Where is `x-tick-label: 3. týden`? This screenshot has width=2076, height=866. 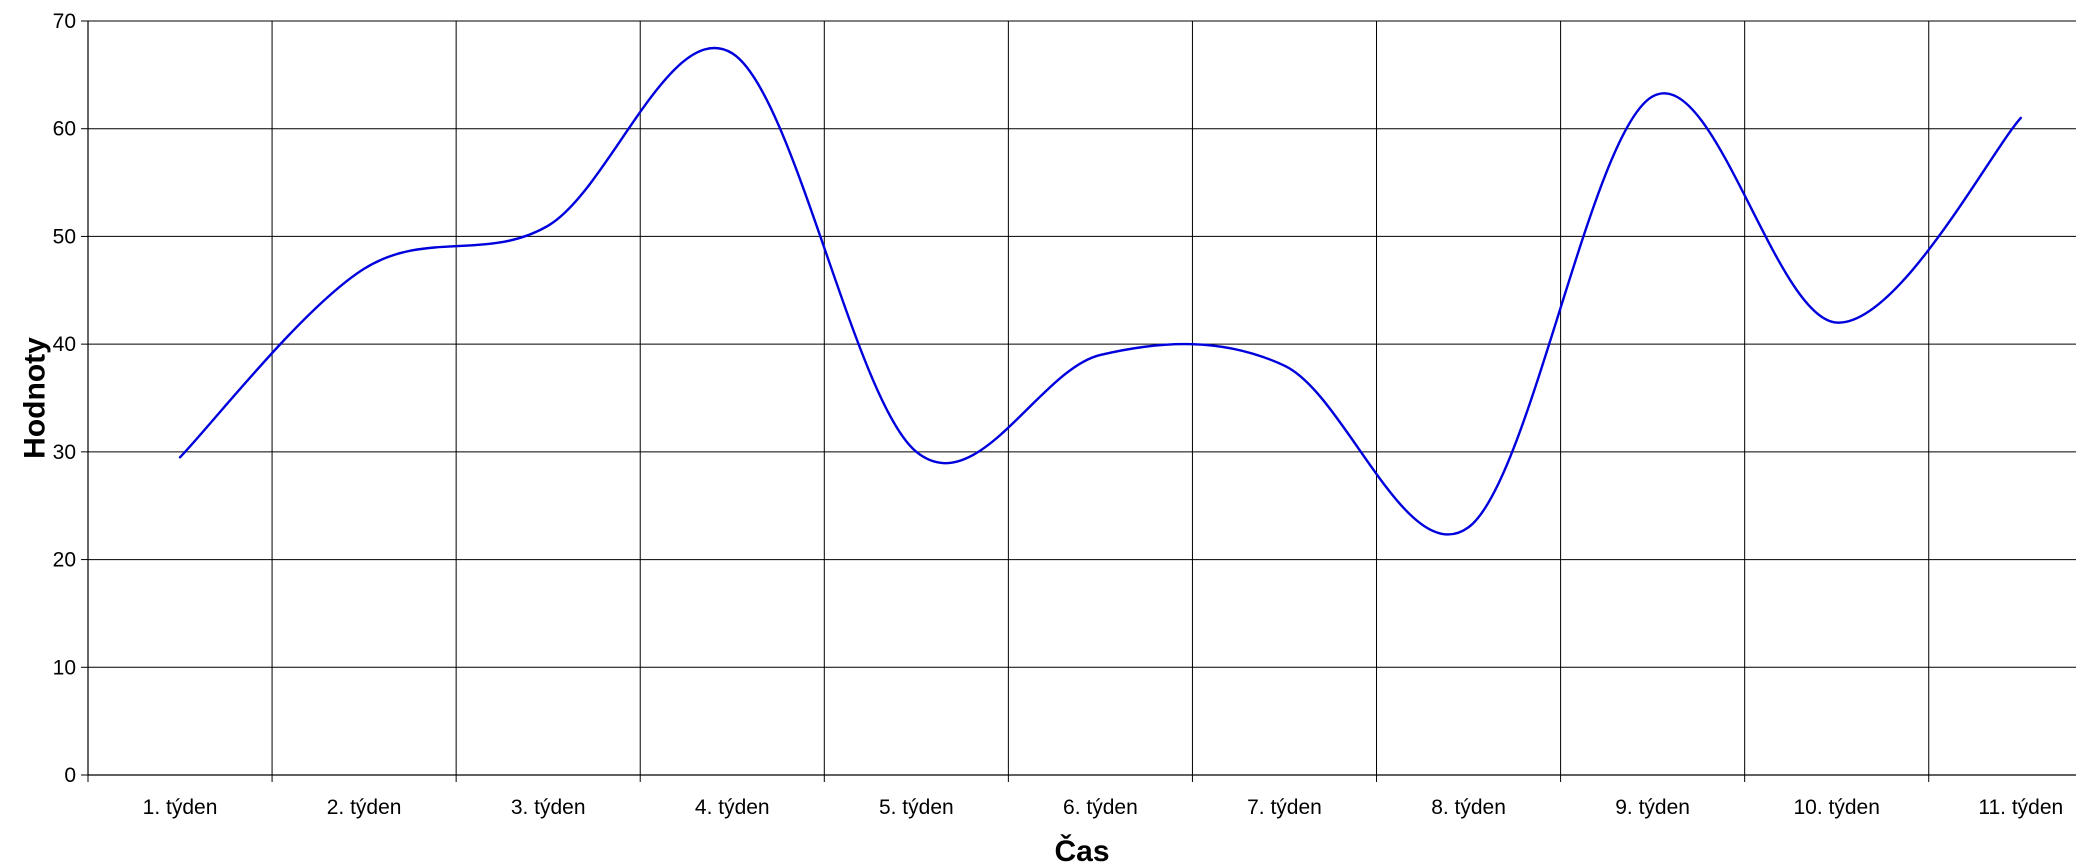
x-tick-label: 3. týden is located at coordinates (548, 807).